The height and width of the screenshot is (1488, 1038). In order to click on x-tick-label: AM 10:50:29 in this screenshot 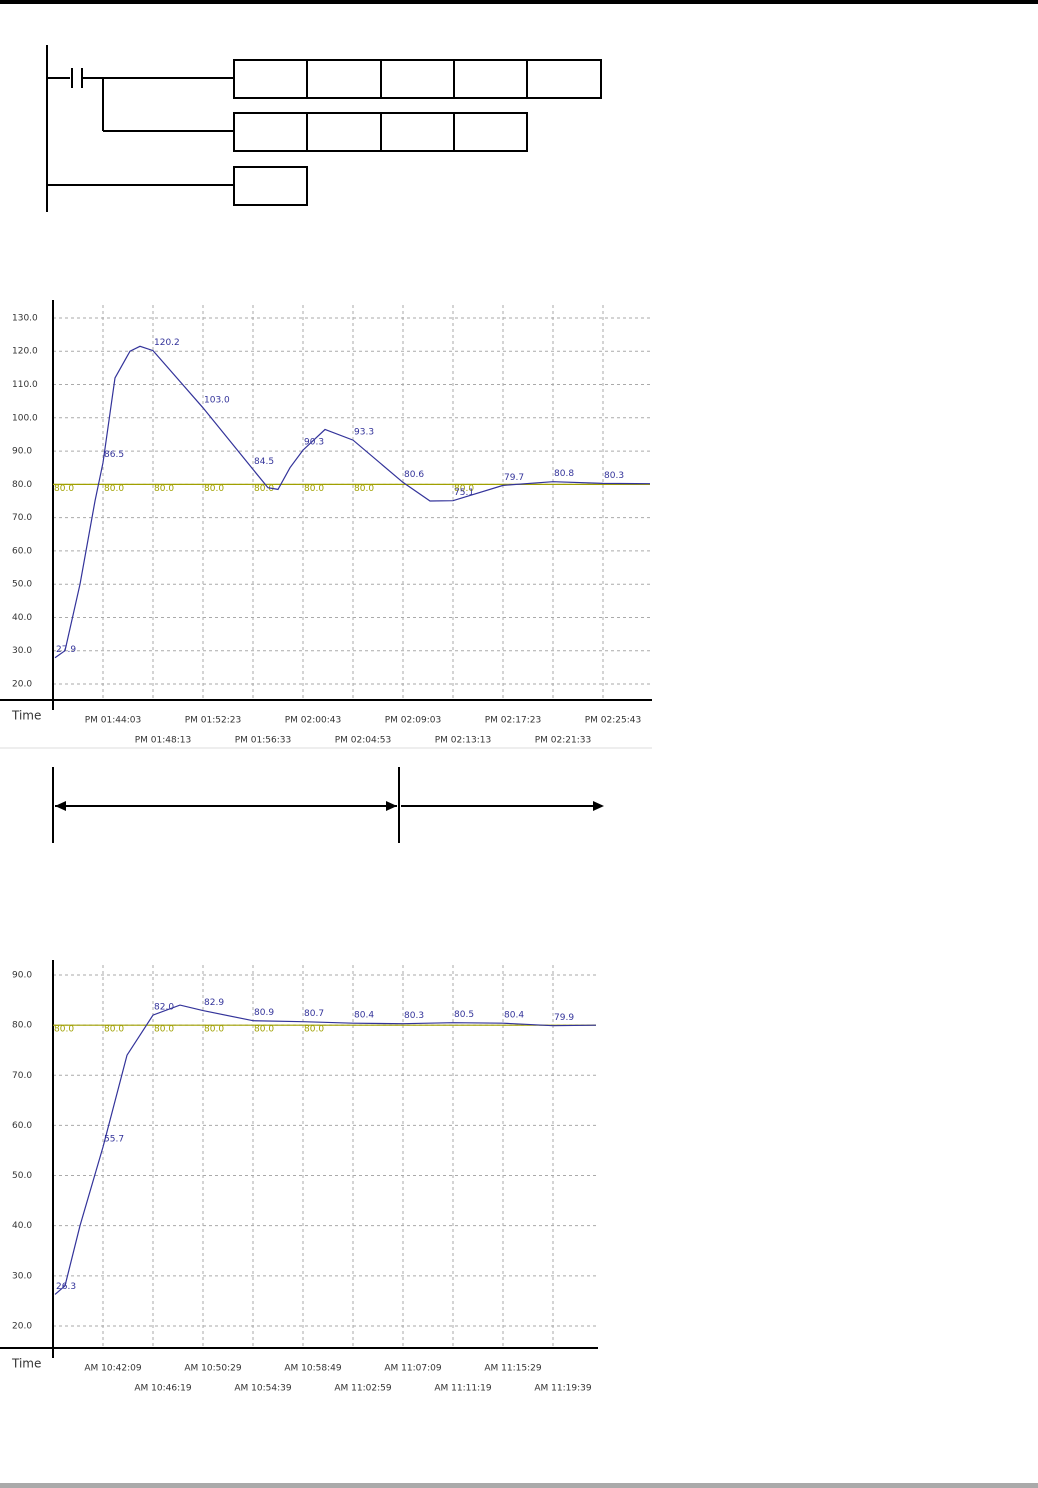, I will do `click(212, 1369)`.